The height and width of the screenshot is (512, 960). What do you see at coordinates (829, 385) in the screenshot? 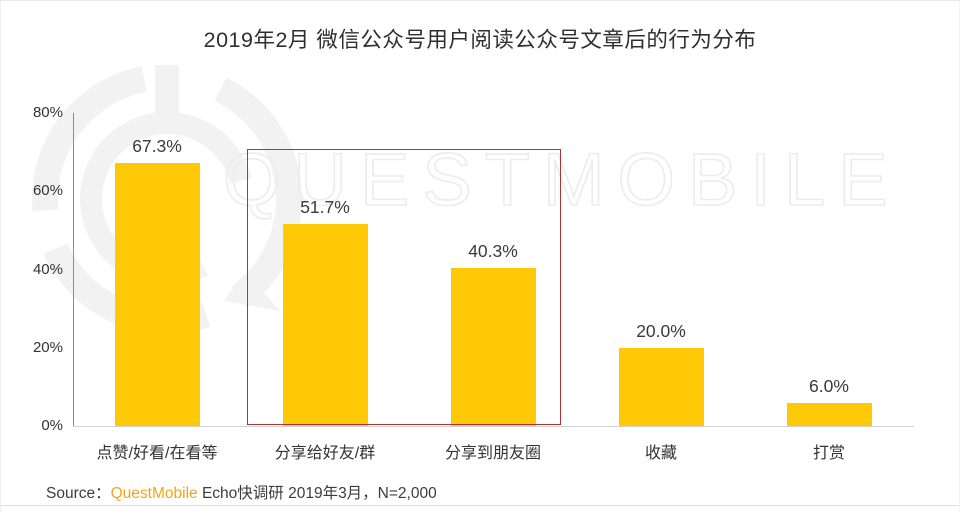
I see `bar-value-label: 6.0%` at bounding box center [829, 385].